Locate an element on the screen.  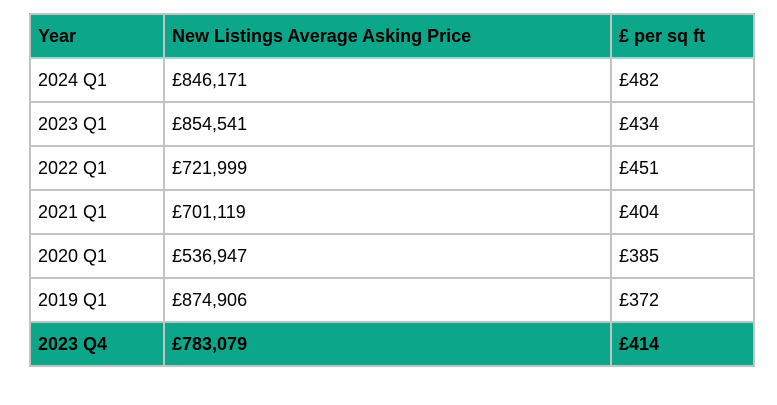
column-header-year: Year is located at coordinates (97, 36).